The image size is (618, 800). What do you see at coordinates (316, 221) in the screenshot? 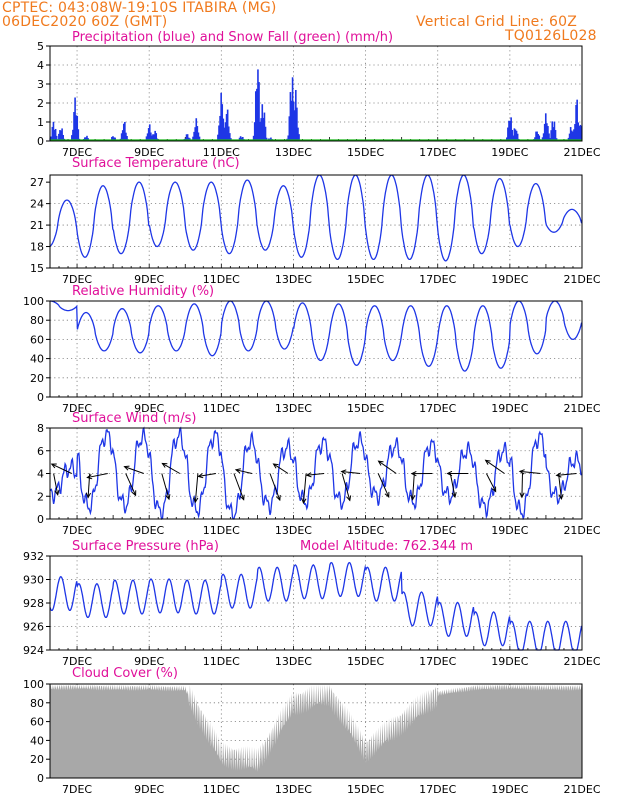
I see `temperature-frame` at bounding box center [316, 221].